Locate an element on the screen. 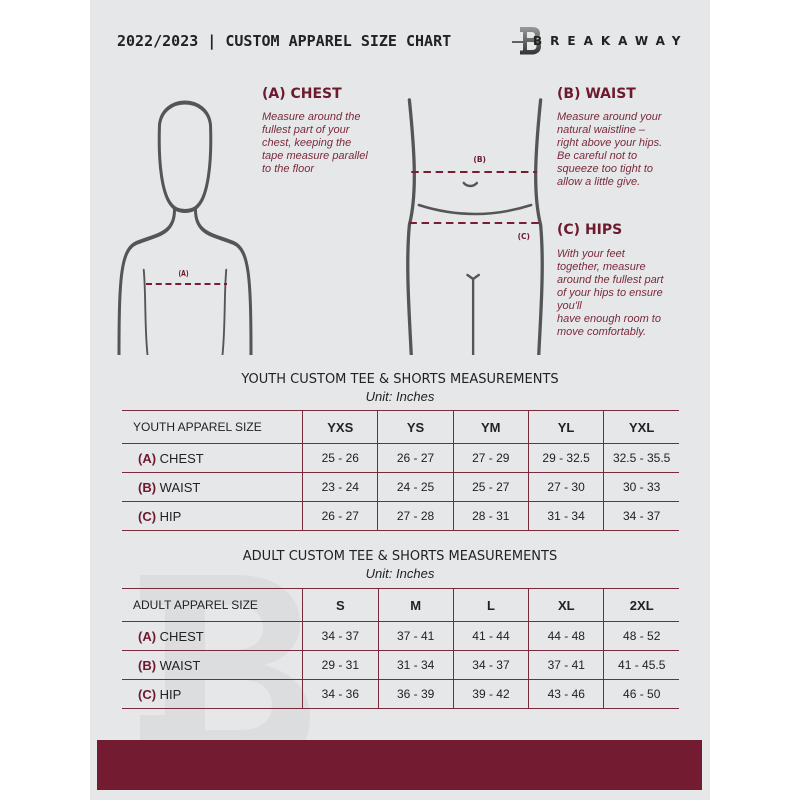 The height and width of the screenshot is (800, 800). upper-body-figure: (A) is located at coordinates (185, 227).